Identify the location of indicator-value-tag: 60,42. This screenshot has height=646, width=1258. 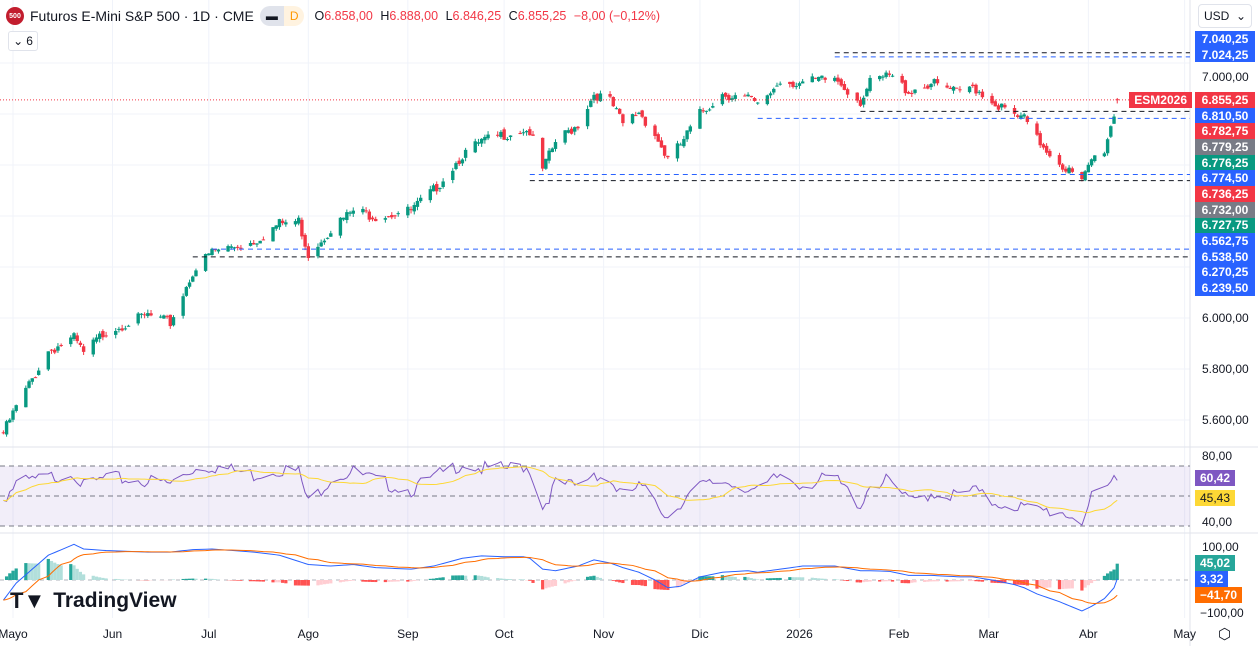
(1215, 478).